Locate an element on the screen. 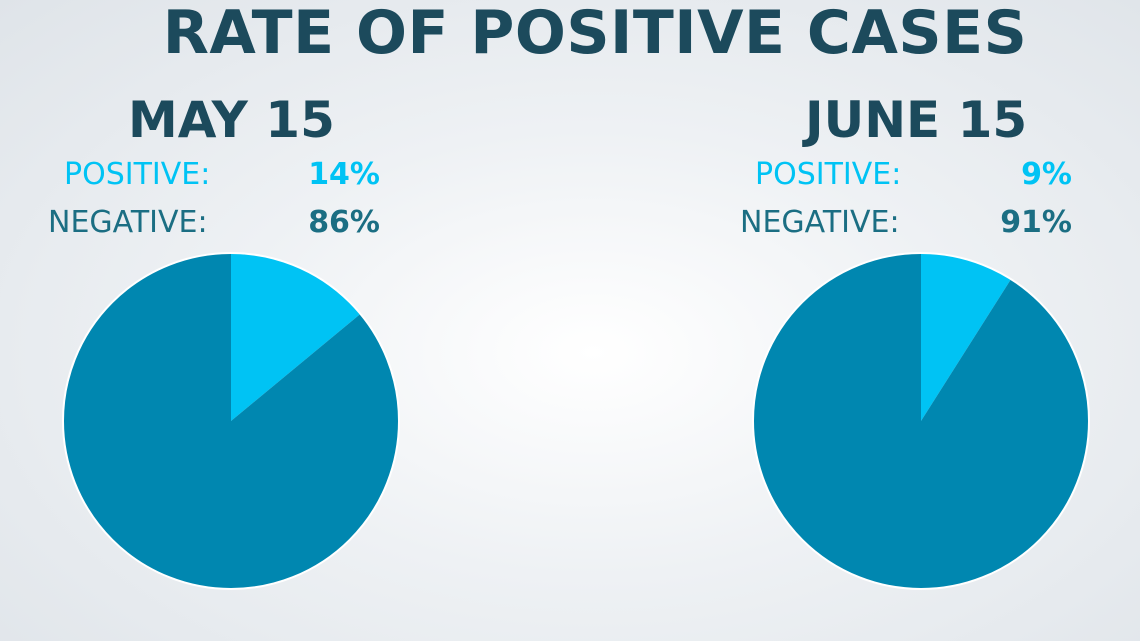 The width and height of the screenshot is (1140, 641). june-positive-label: POSITIVE: is located at coordinates (828, 174).